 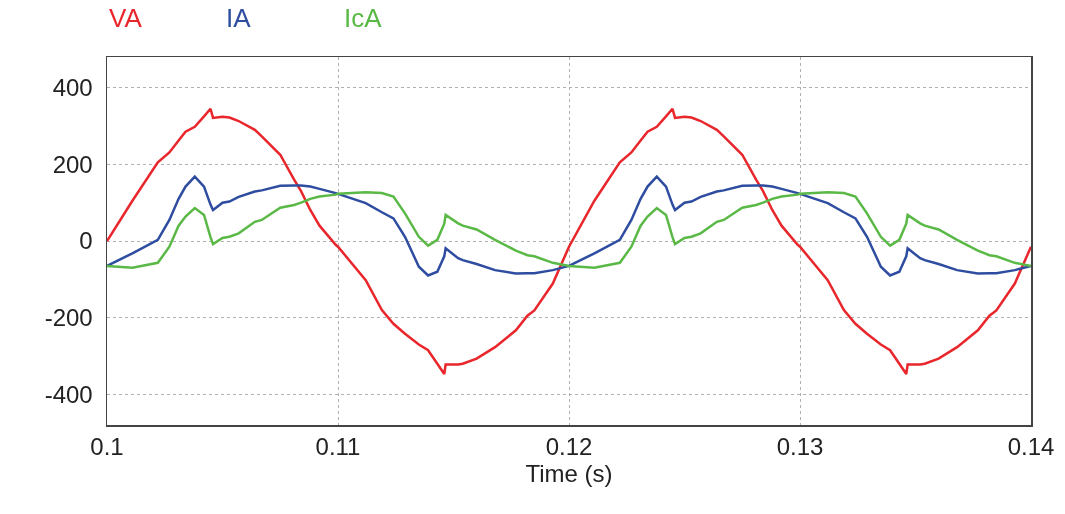 What do you see at coordinates (239, 18) in the screenshot?
I see `text: IA` at bounding box center [239, 18].